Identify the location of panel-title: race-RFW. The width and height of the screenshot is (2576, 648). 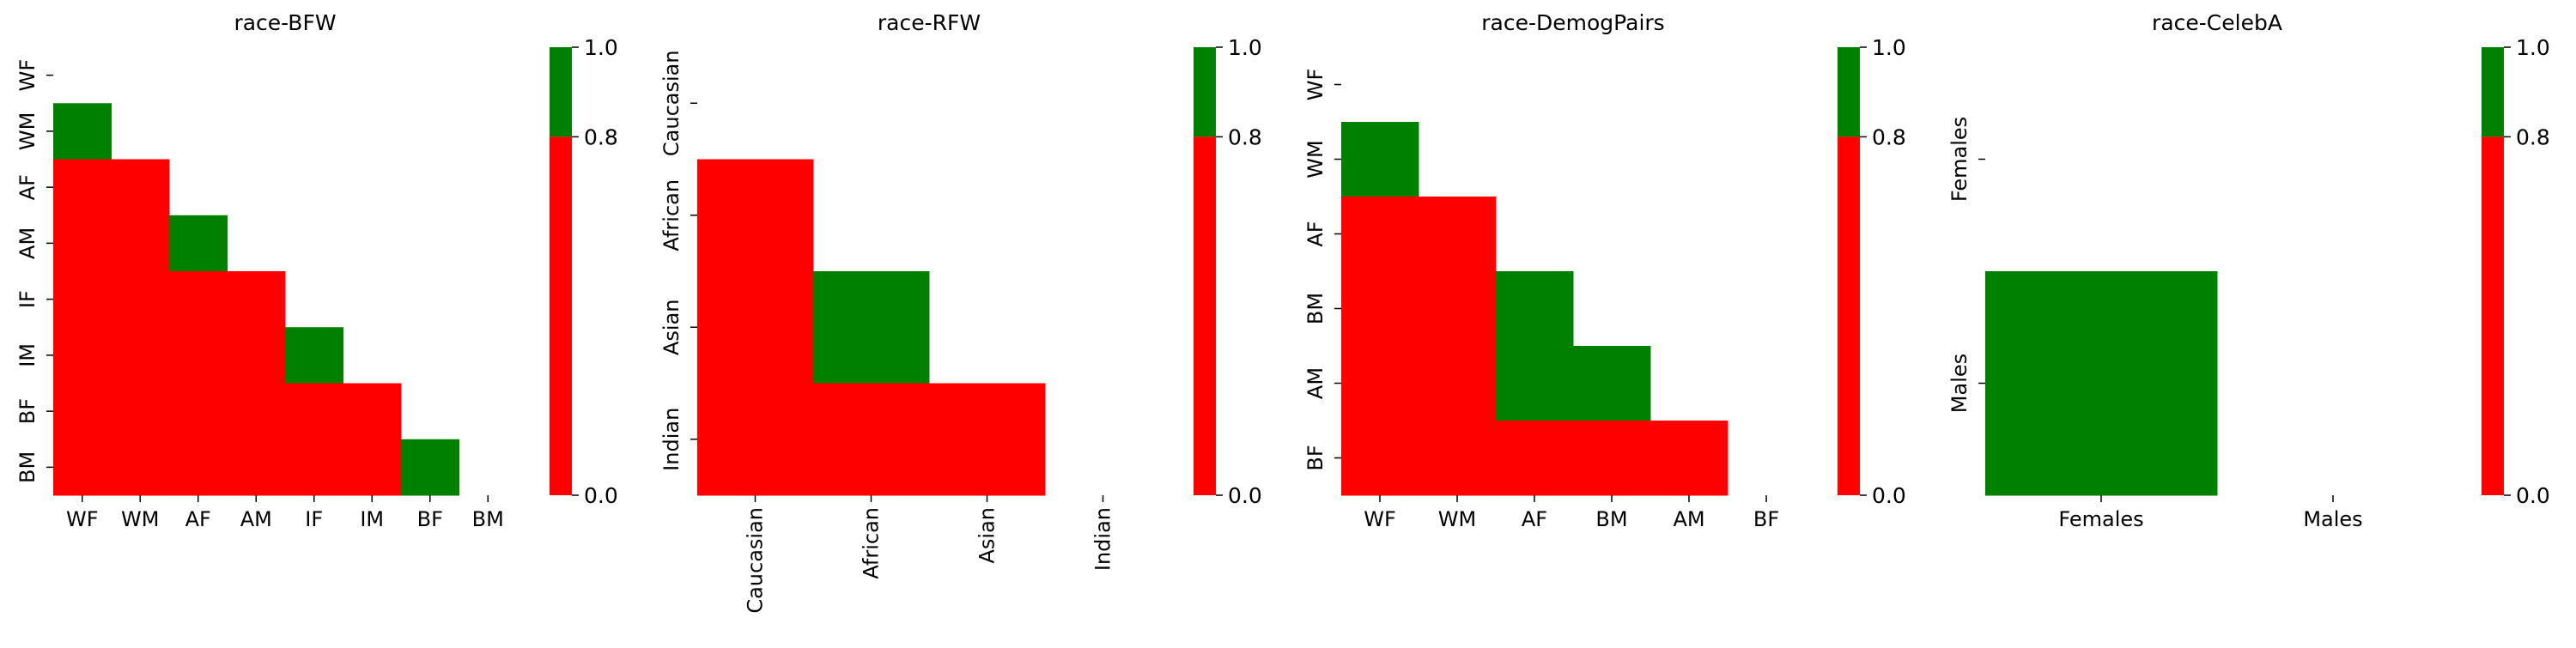
(929, 22).